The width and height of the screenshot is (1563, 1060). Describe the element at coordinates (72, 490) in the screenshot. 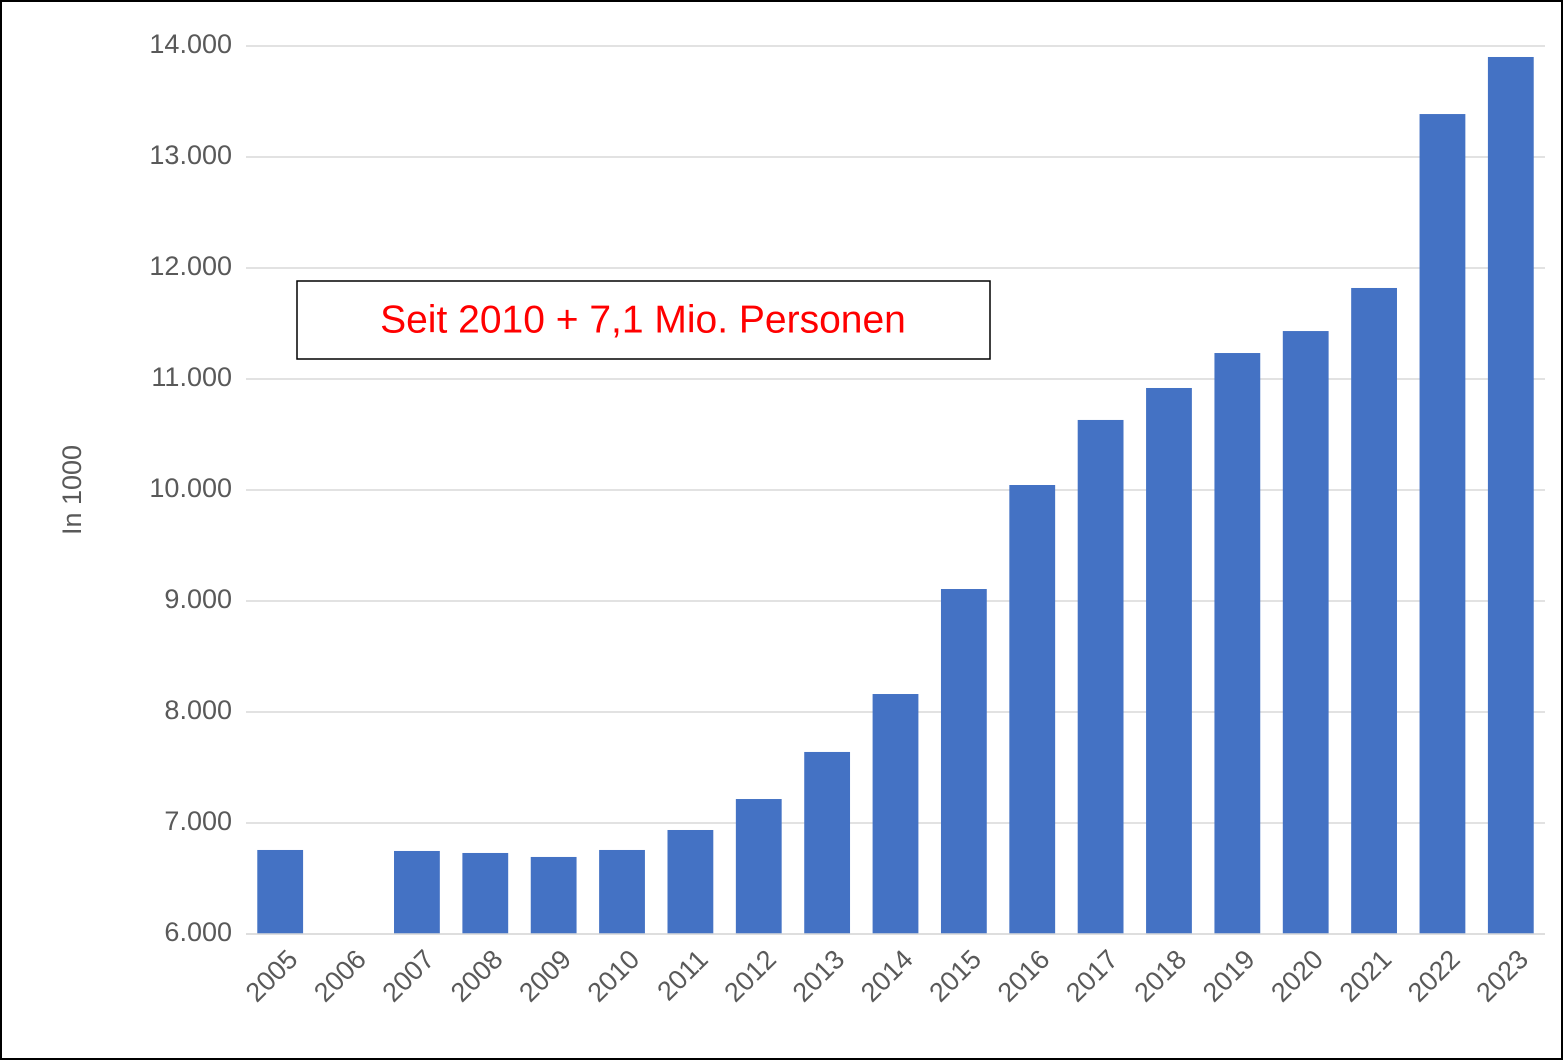

I see `y-axis-label: In 1000` at that location.